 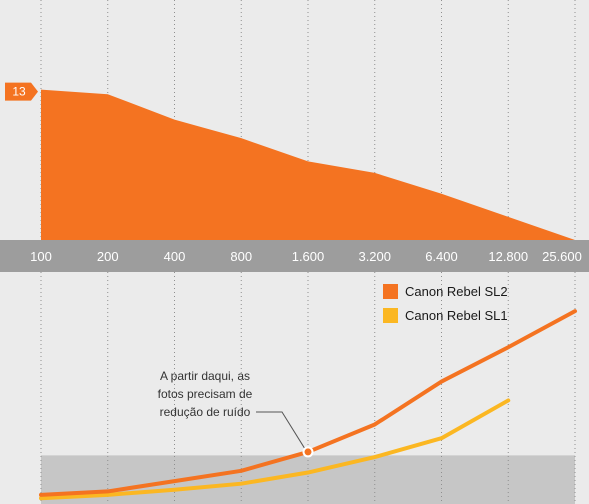 I want to click on legend-label-sl1: Canon Rebel SL1, so click(x=456, y=315).